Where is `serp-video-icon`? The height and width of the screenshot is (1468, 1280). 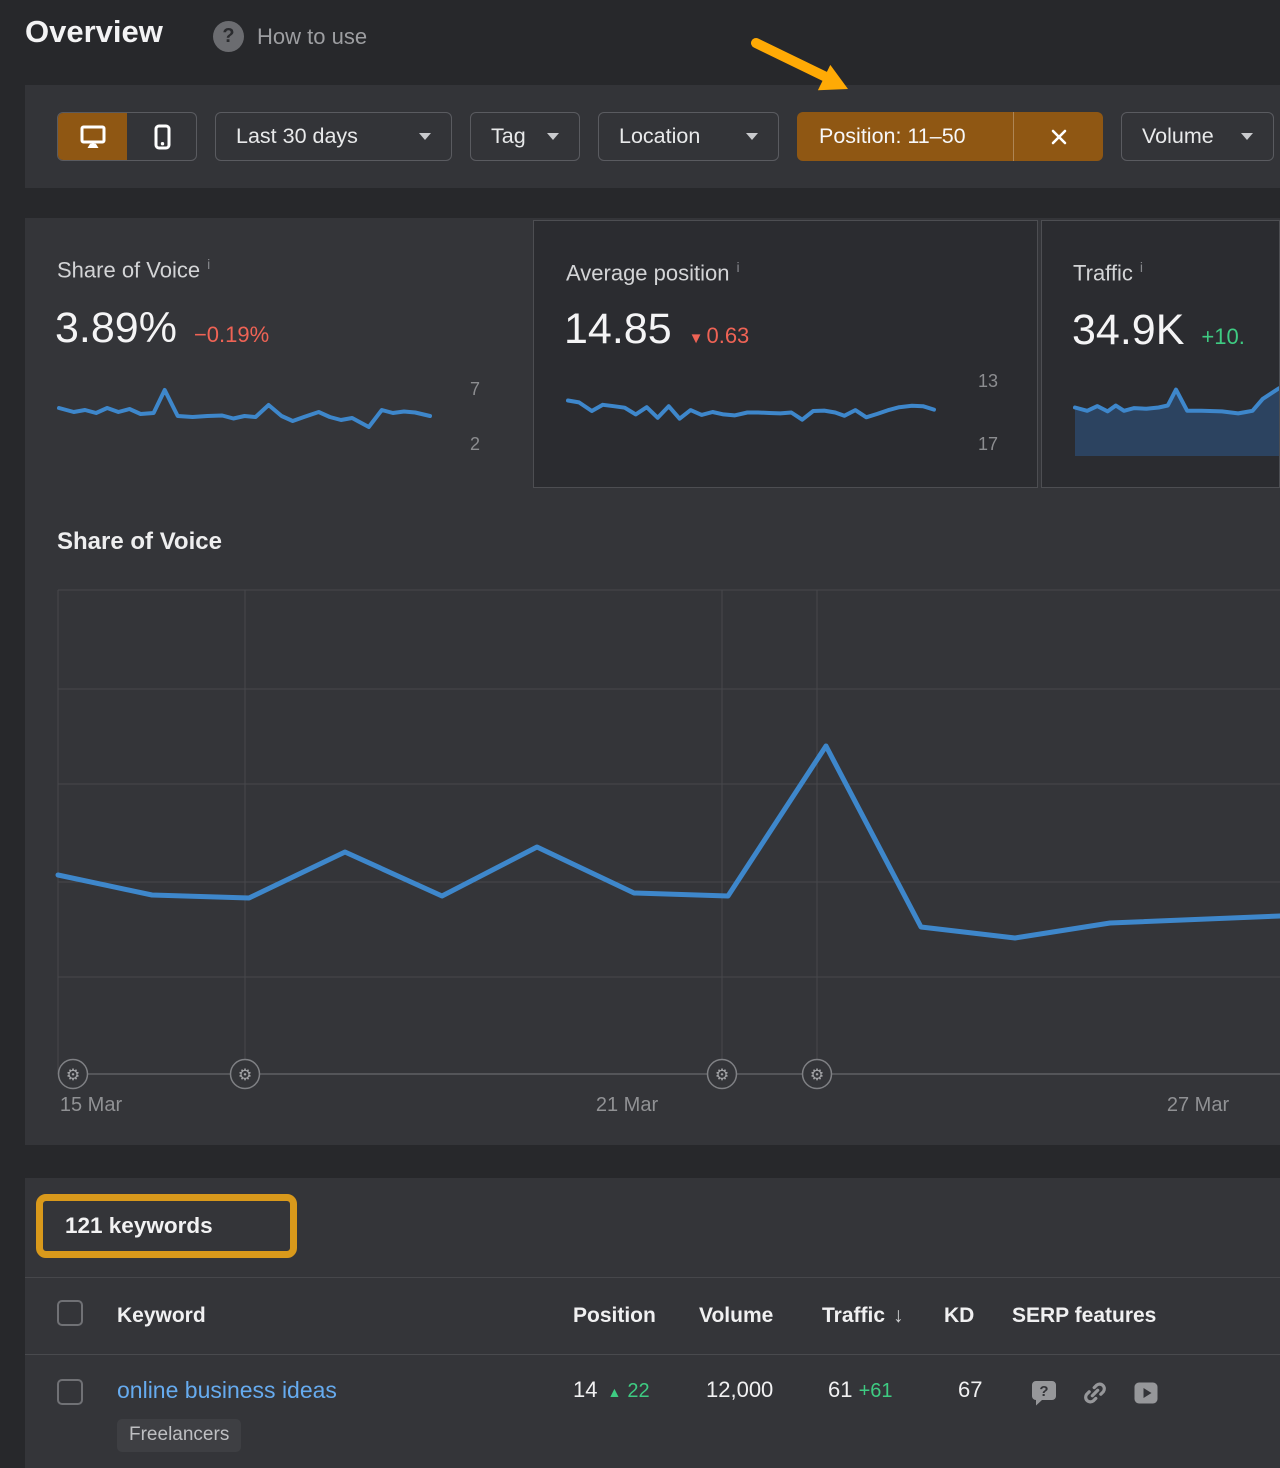
serp-video-icon is located at coordinates (1146, 1392).